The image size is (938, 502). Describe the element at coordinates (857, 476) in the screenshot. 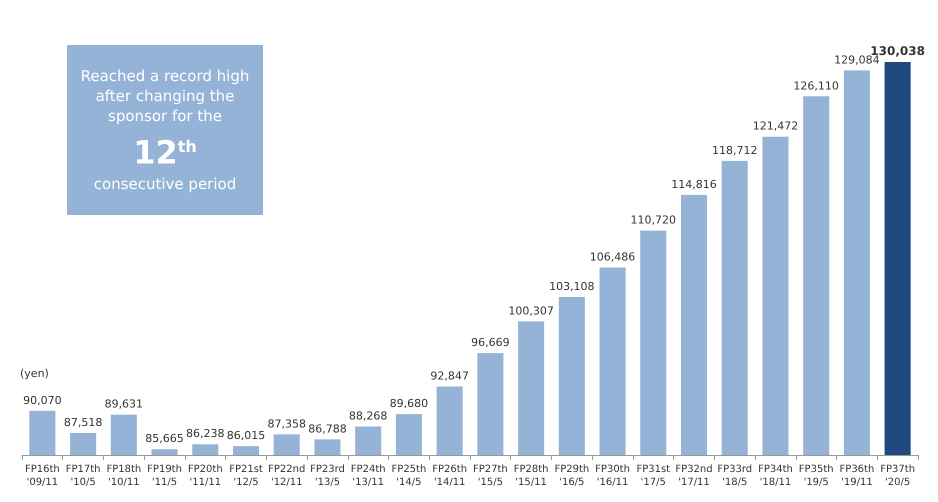

I see `x-tick-label: FP36th '19/11` at that location.